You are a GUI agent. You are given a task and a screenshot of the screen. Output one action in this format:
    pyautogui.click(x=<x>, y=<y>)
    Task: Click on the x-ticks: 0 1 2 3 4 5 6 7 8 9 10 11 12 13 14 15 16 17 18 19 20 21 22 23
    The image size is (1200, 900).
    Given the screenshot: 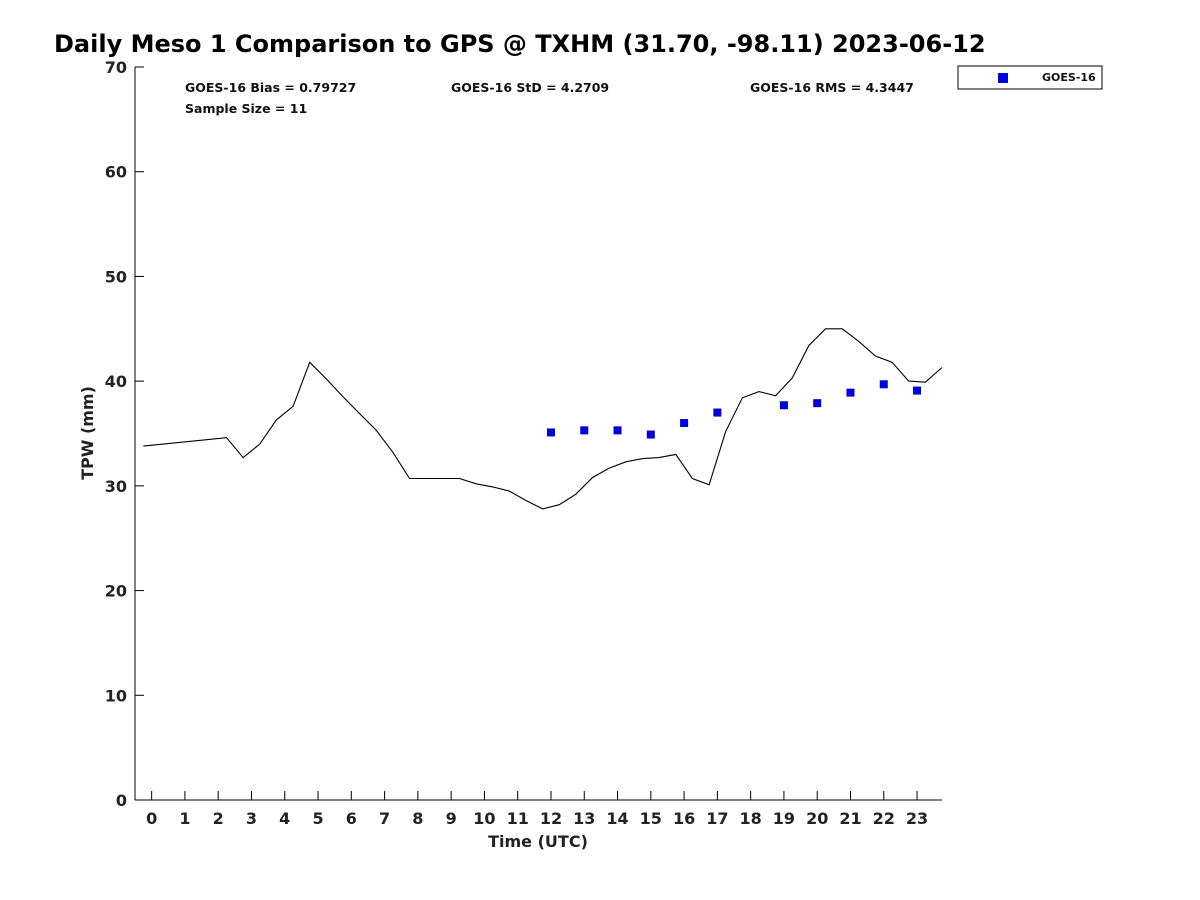 What is the action you would take?
    pyautogui.click(x=537, y=809)
    